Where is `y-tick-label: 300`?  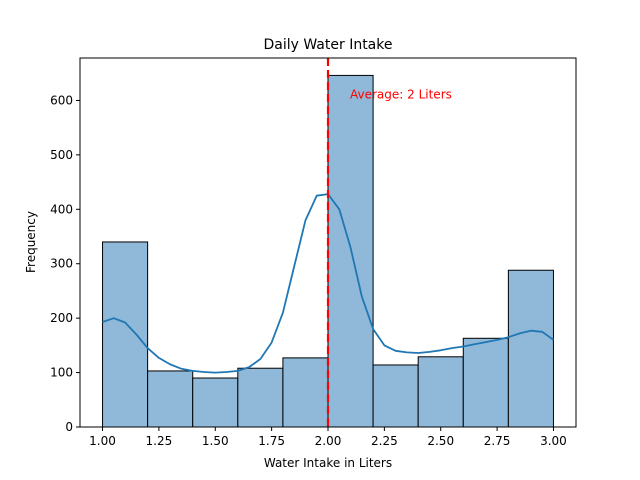 y-tick-label: 300 is located at coordinates (61, 264).